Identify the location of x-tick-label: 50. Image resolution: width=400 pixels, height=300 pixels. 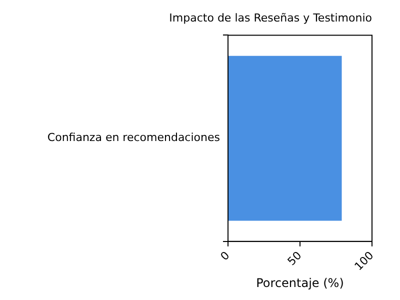
(294, 258).